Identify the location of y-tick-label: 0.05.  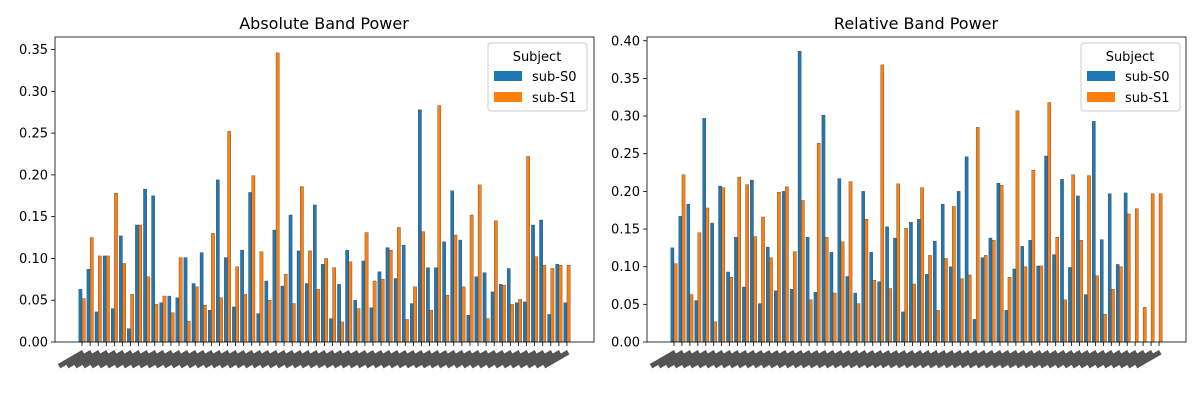
(33, 301).